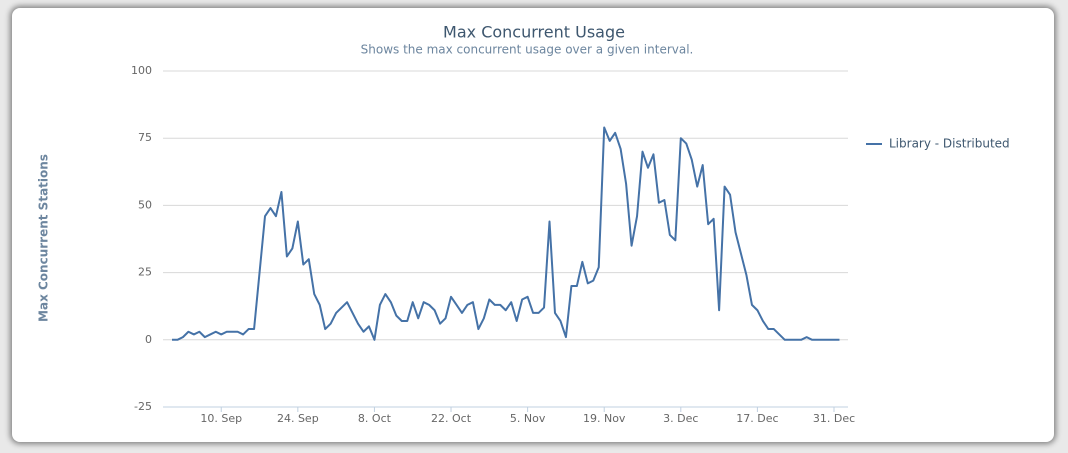 The height and width of the screenshot is (453, 1068). What do you see at coordinates (834, 418) in the screenshot?
I see `x-tick-label: 31. Dec` at bounding box center [834, 418].